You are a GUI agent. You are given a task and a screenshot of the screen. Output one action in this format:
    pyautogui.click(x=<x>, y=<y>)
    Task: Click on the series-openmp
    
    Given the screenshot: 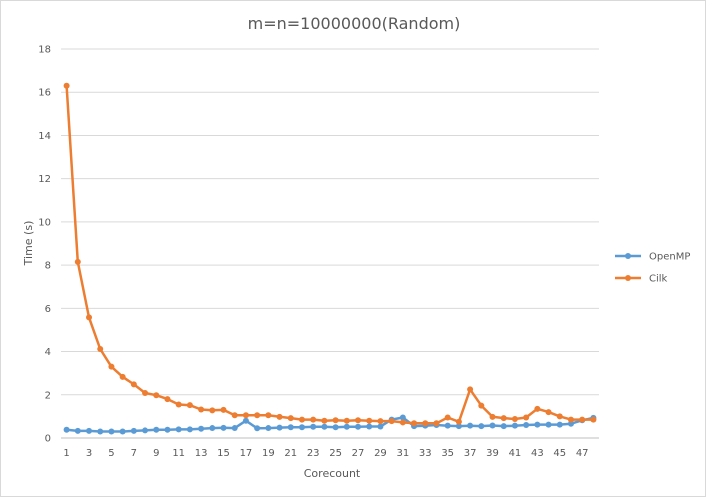 What is the action you would take?
    pyautogui.click(x=330, y=424)
    